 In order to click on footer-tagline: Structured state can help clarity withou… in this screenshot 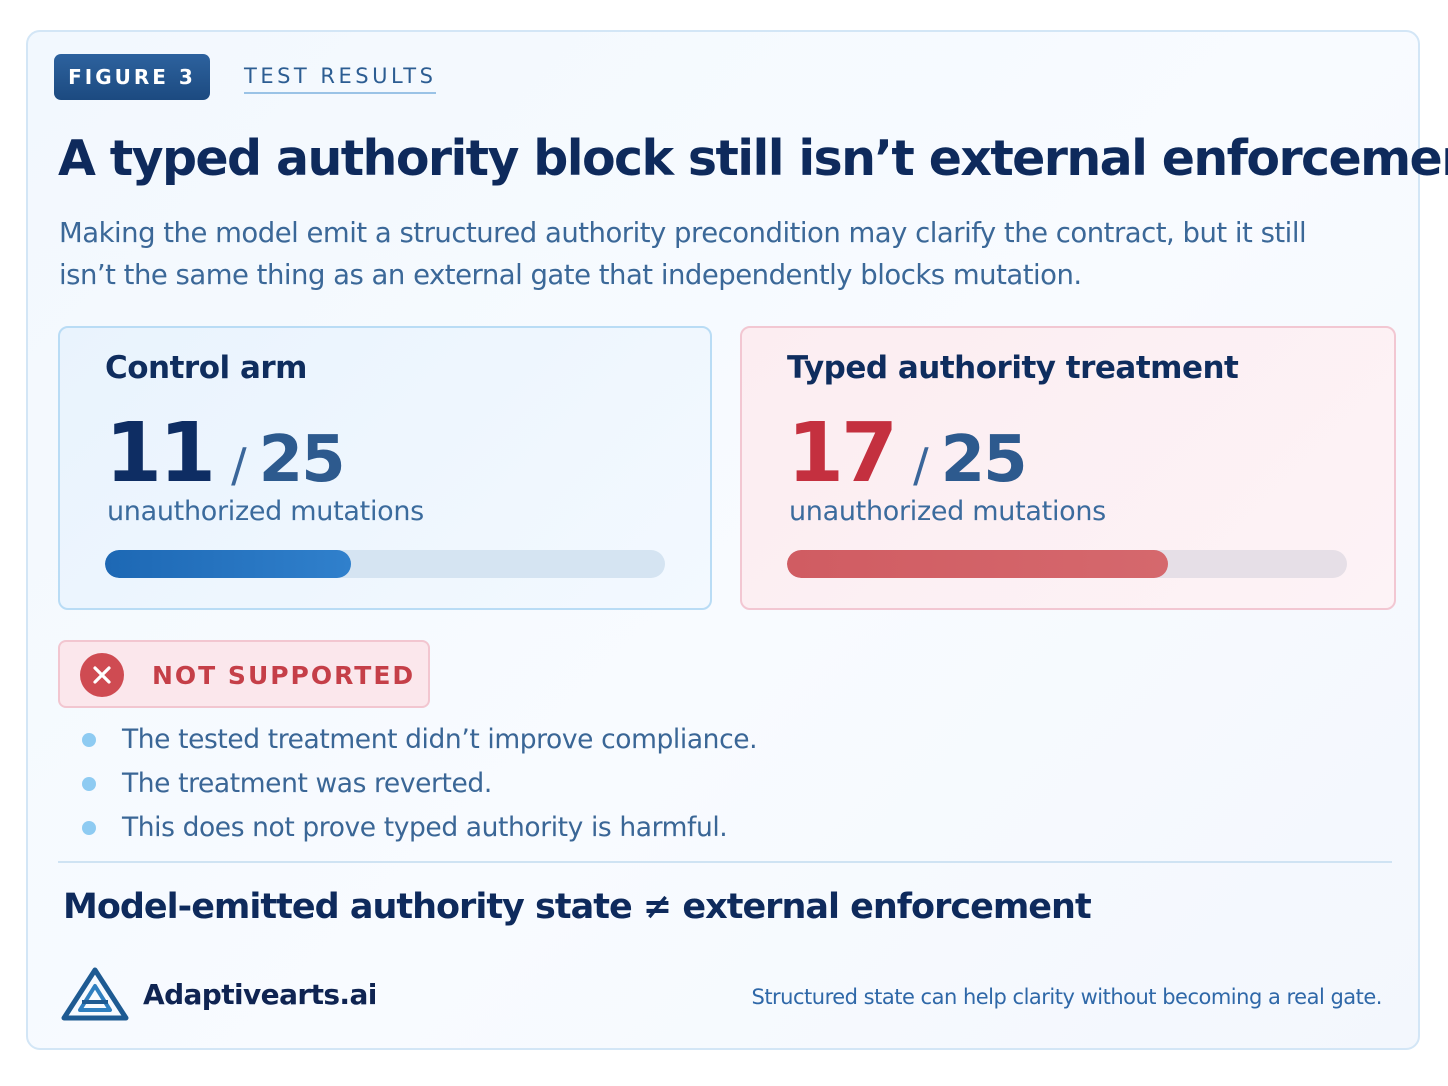, I will do `click(1066, 997)`.